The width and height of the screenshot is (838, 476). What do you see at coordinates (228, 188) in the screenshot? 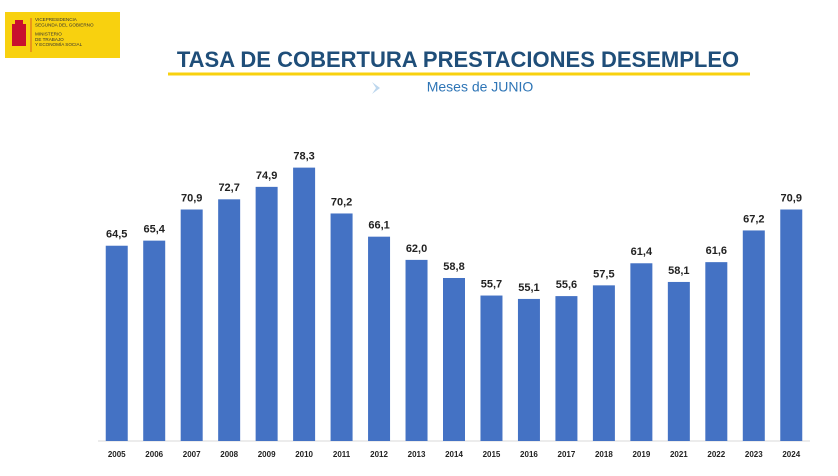
I see `value-label: 72,7` at bounding box center [228, 188].